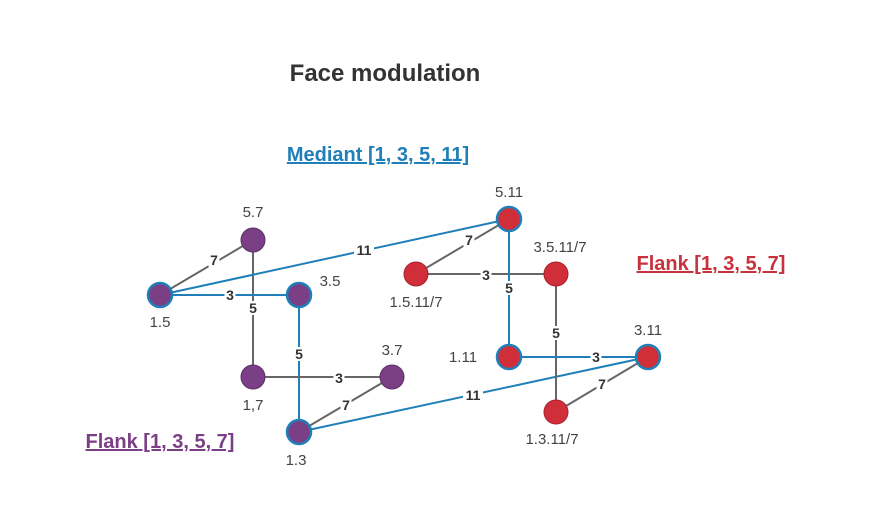  Describe the element at coordinates (385, 73) in the screenshot. I see `diagram-title: Face modulation` at that location.